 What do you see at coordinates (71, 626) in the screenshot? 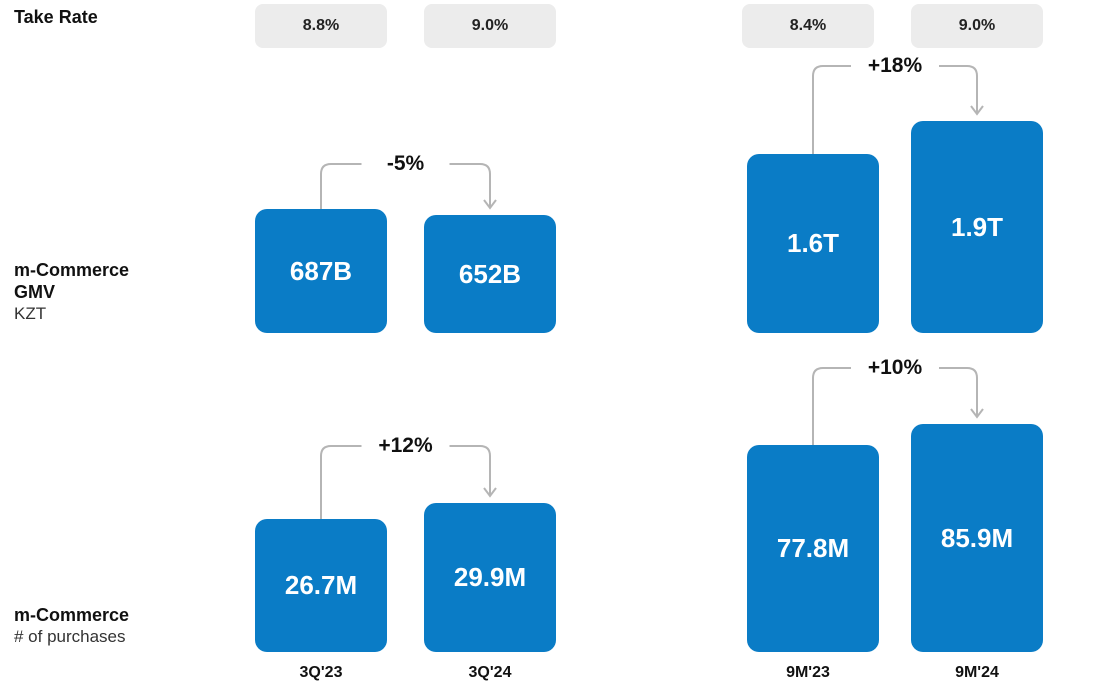
I see `purchases-label: m-Commerce # of purchases` at bounding box center [71, 626].